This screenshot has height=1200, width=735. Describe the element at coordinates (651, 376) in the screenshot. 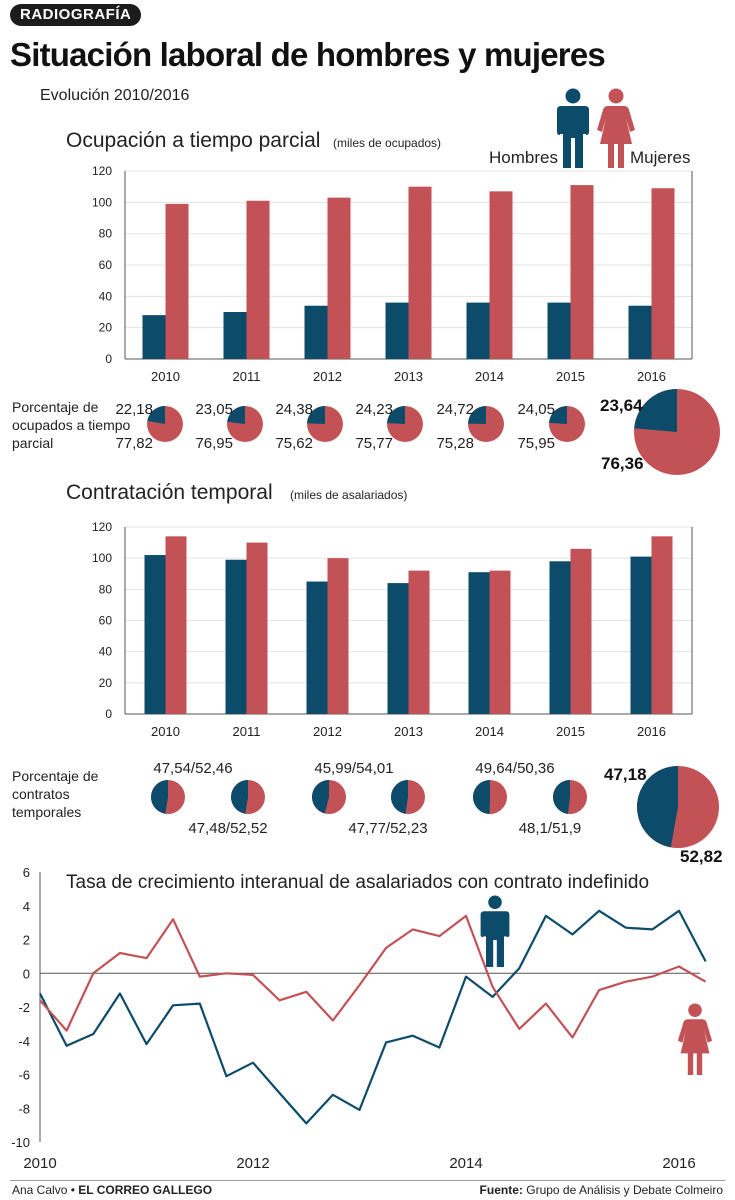

I see `parttime-xtick-label: 2016` at that location.